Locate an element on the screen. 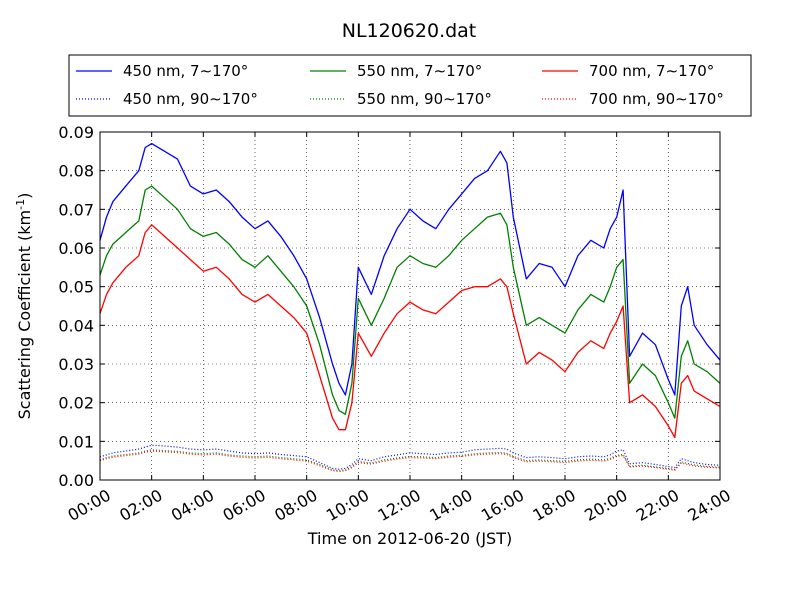 This screenshot has width=800, height=600. y-tick-label: 0.03 is located at coordinates (76, 364).